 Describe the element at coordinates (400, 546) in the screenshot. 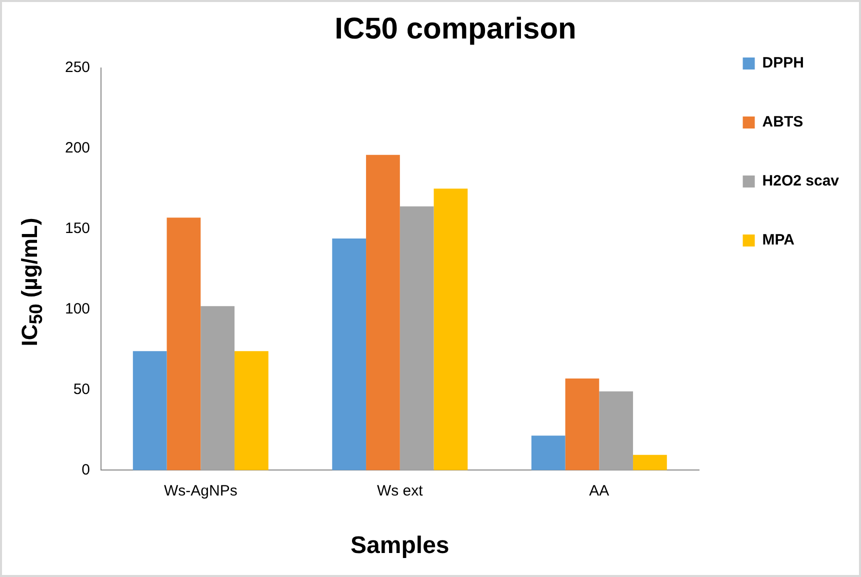

I see `x-axis-title: Samples` at that location.